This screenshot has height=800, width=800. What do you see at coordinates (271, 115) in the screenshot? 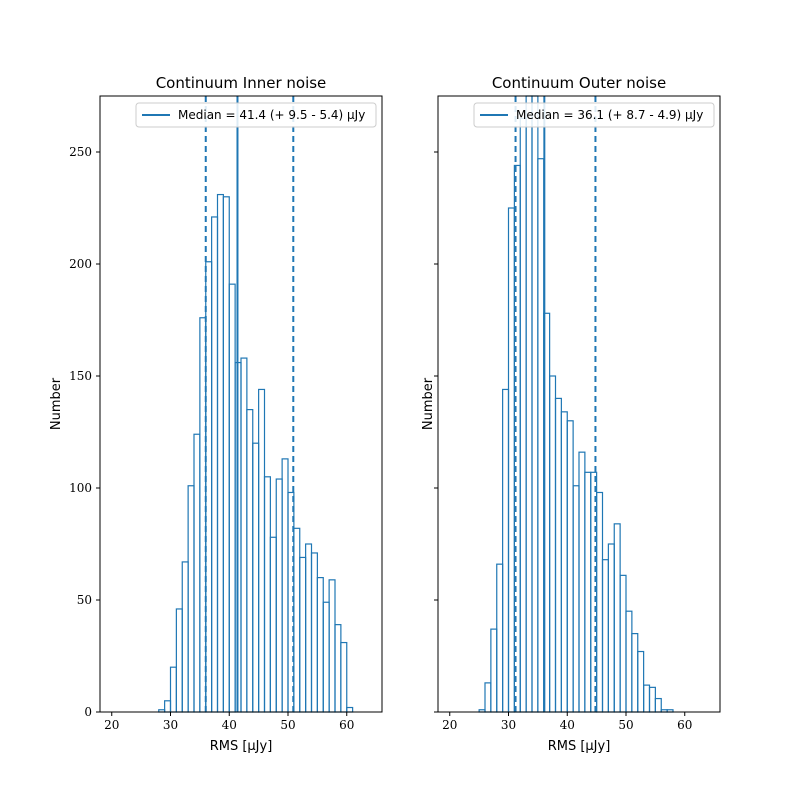
I see `legend-label: Median = 41.4 (+ 9.5 - 5.4) μJy` at bounding box center [271, 115].